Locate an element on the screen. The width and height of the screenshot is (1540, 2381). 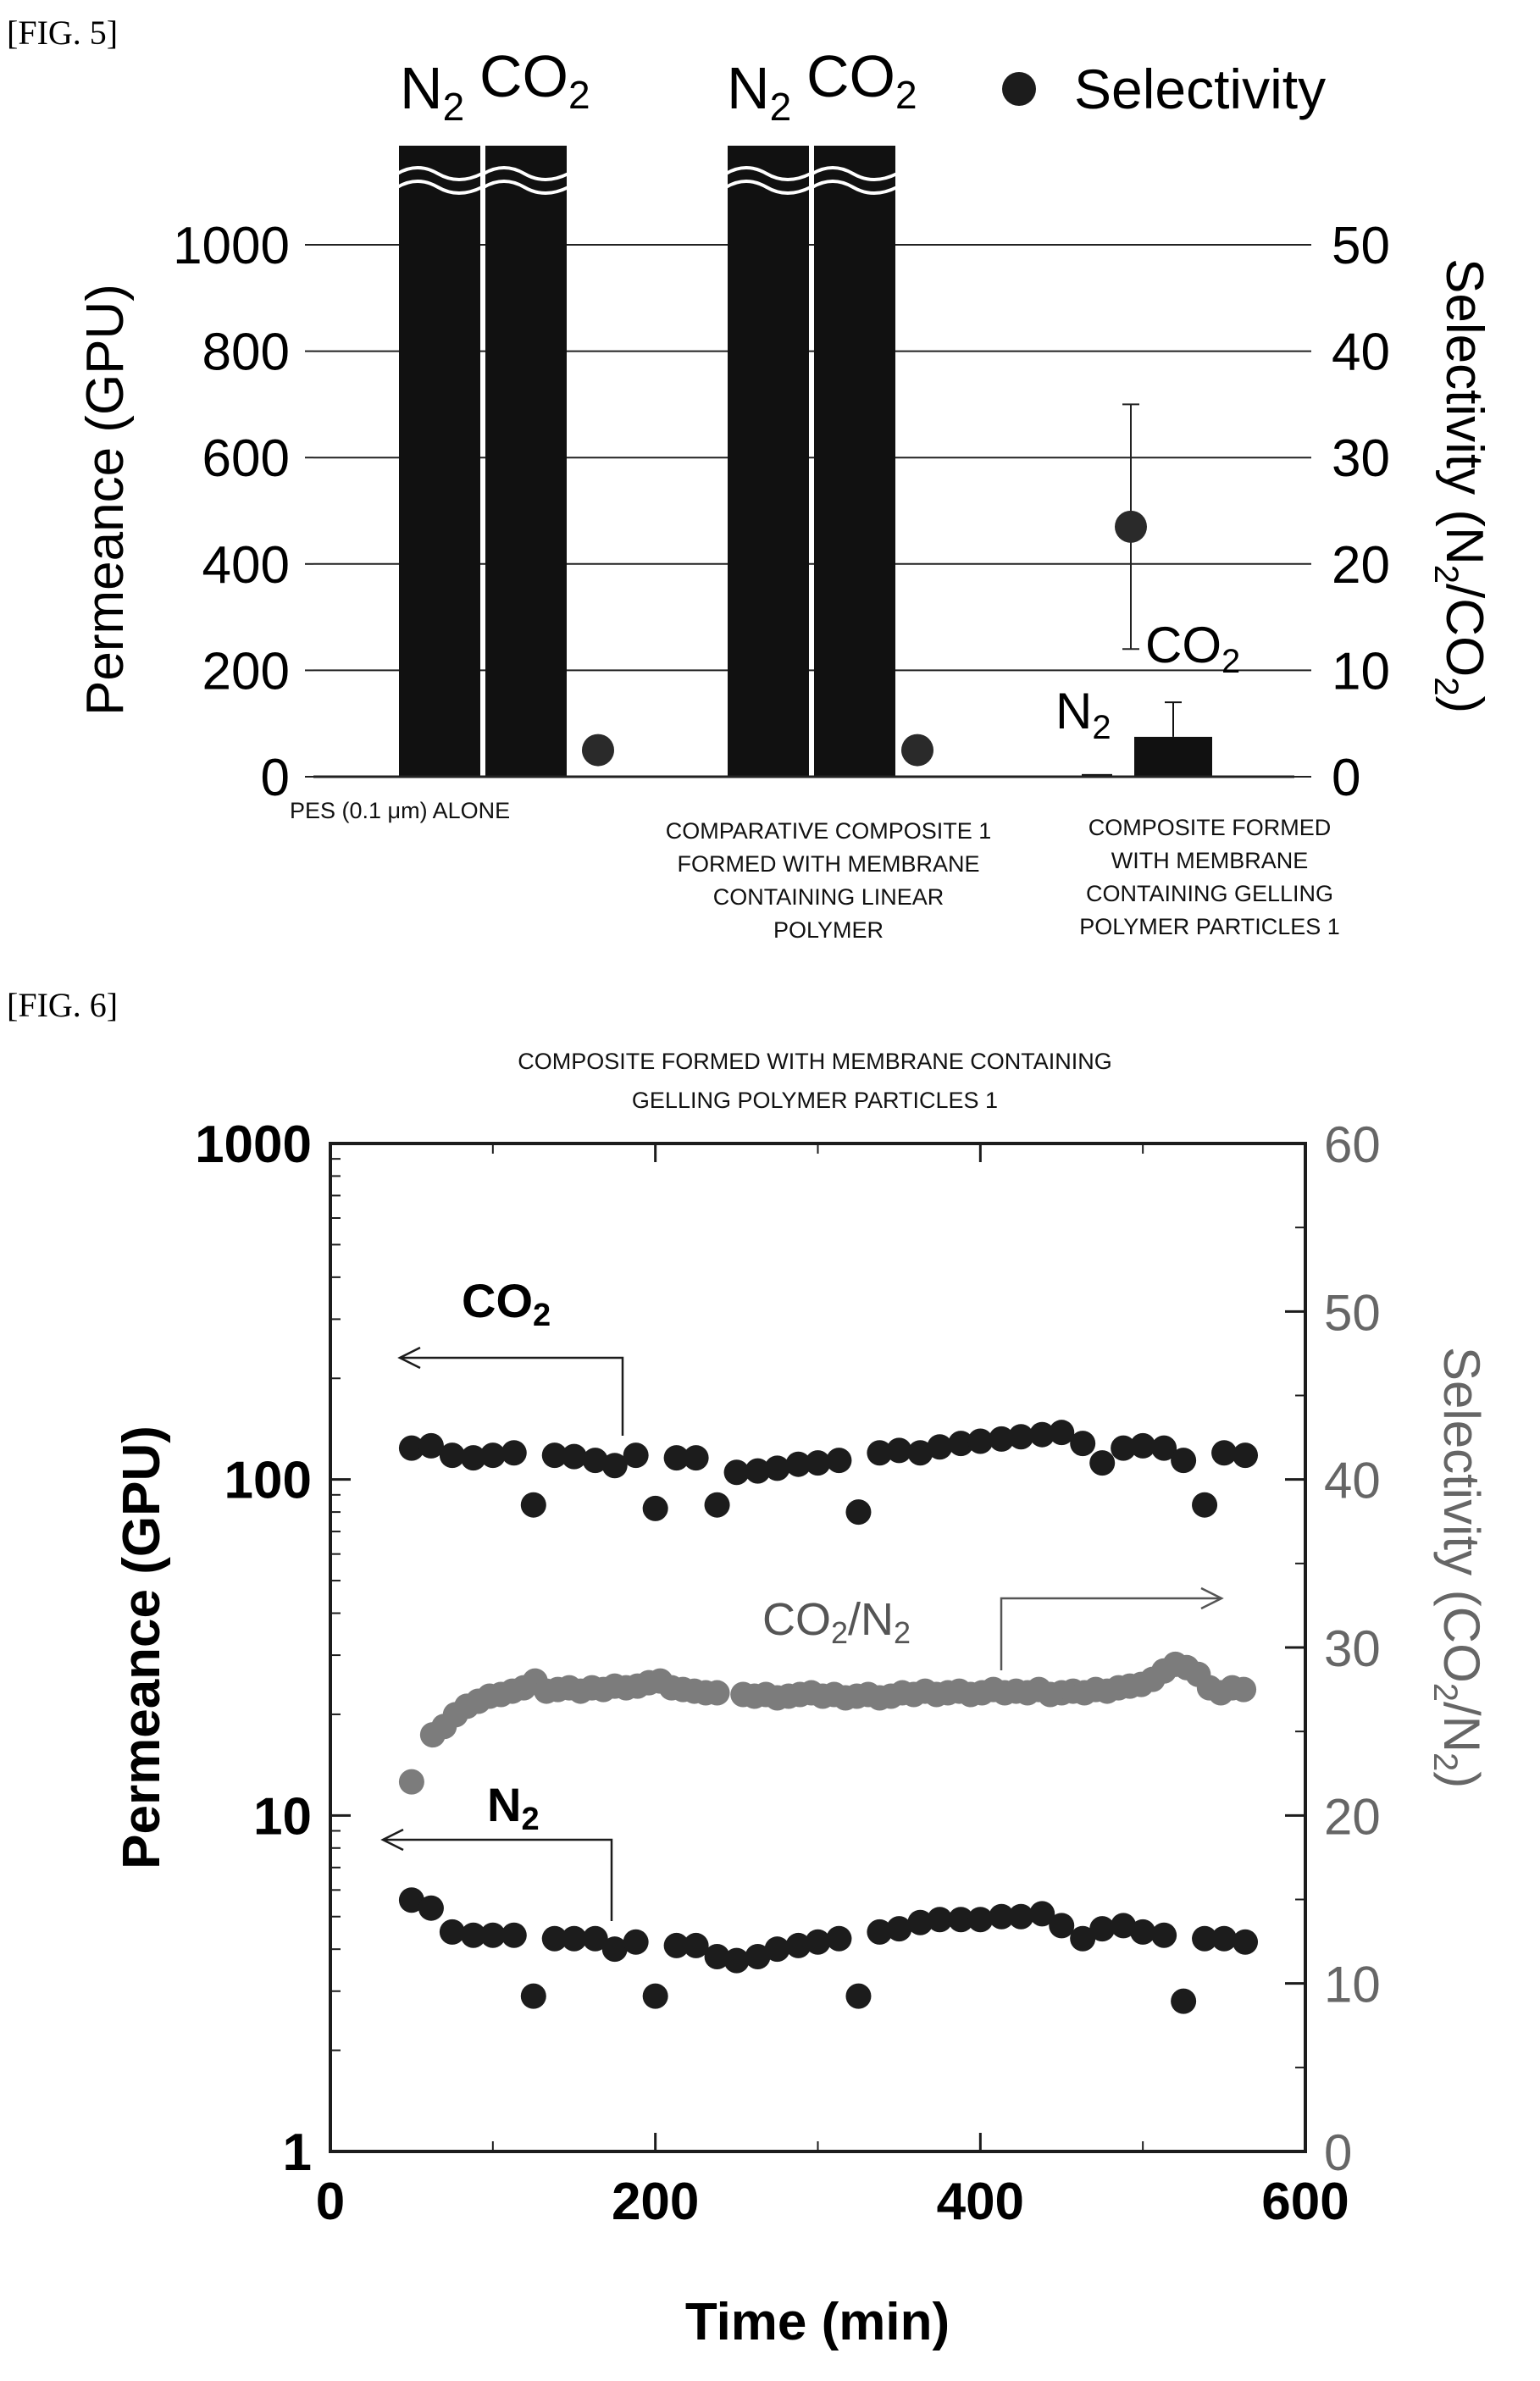
fig5-right-tick-label: 50 is located at coordinates (1361, 246).